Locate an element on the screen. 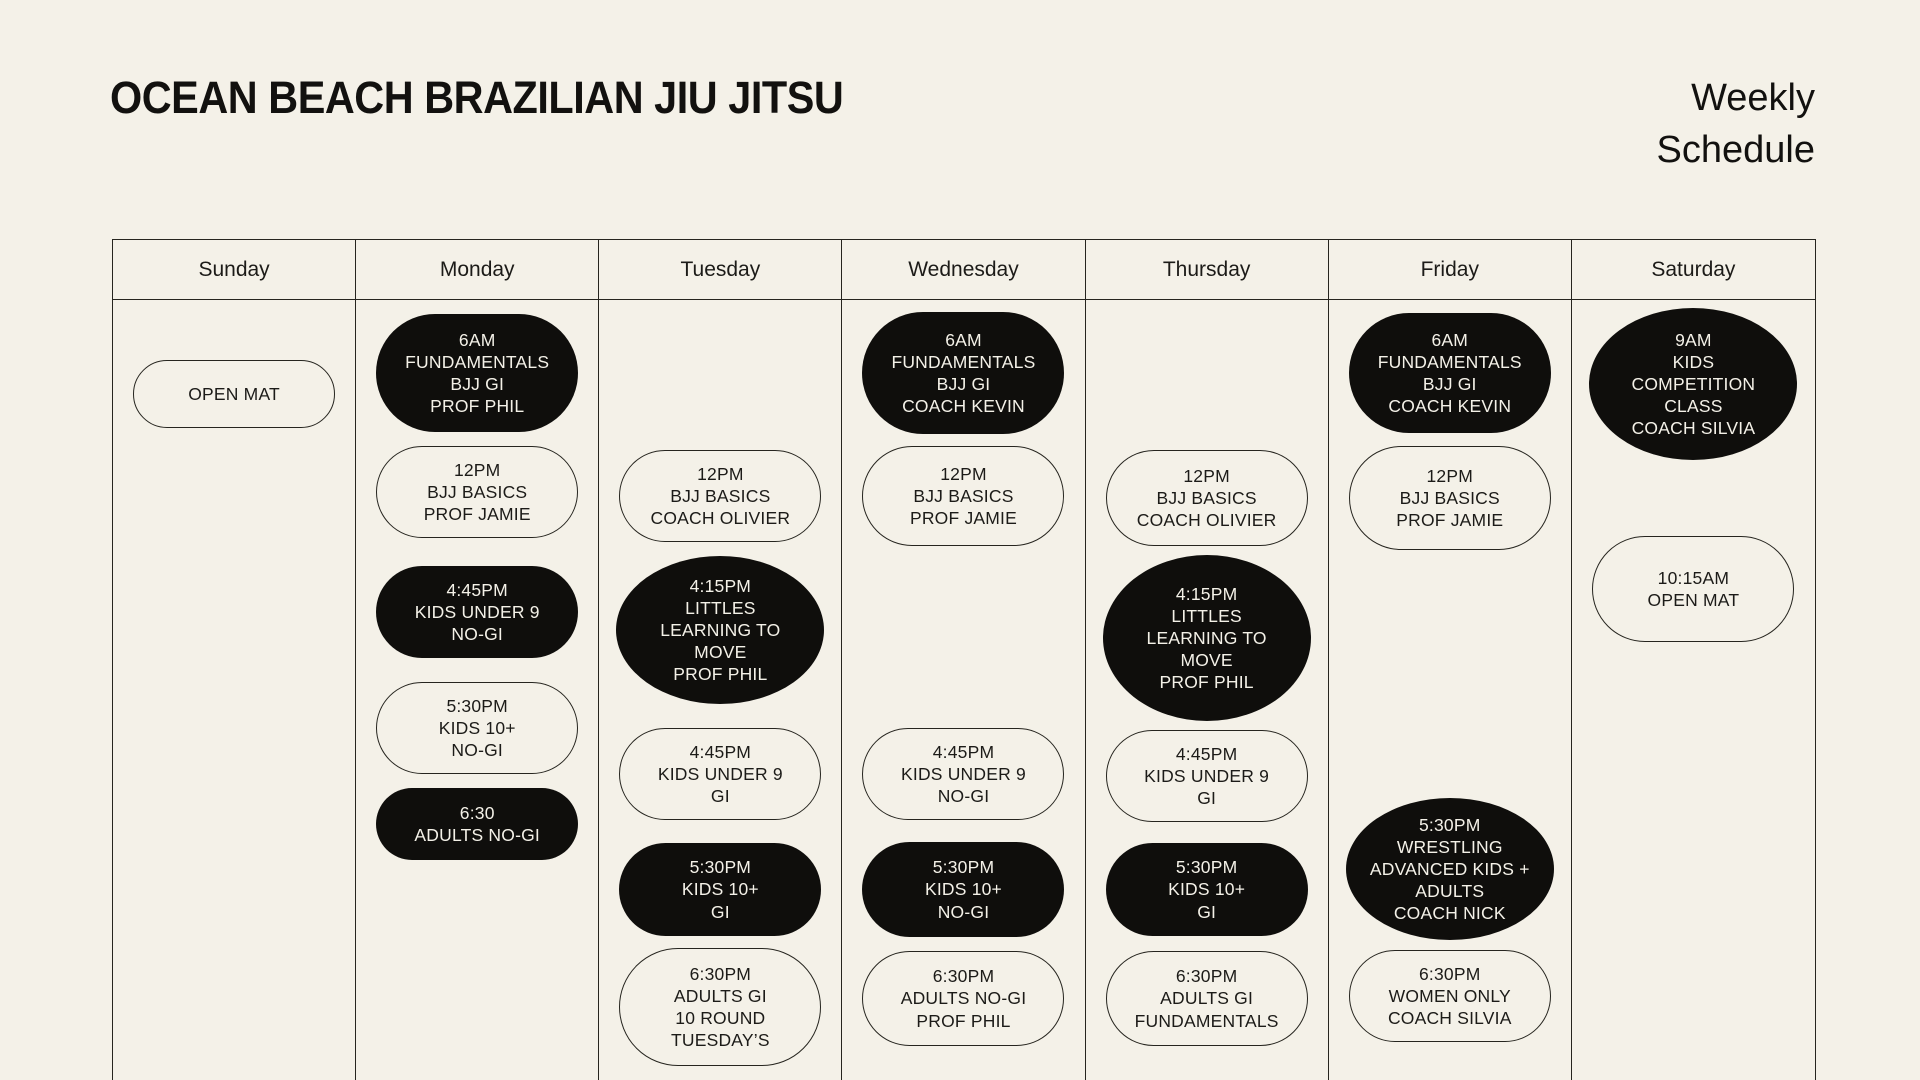 This screenshot has width=1920, height=1080. pill-line: COACH NICK is located at coordinates (1449, 913).